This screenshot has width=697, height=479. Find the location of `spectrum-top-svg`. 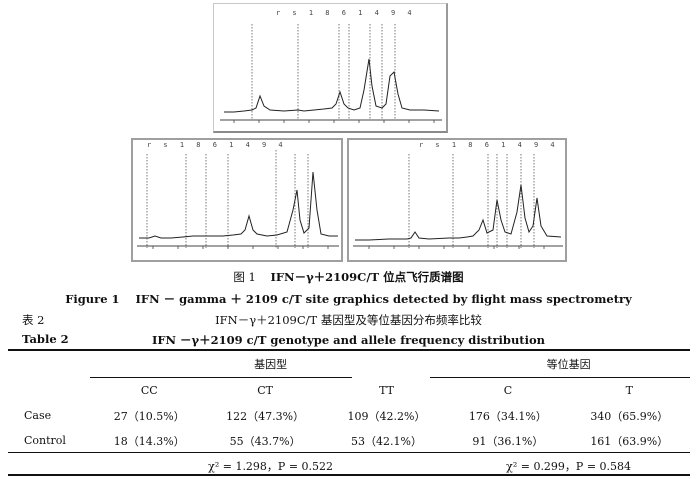

spectrum-top-svg is located at coordinates (331, 73).